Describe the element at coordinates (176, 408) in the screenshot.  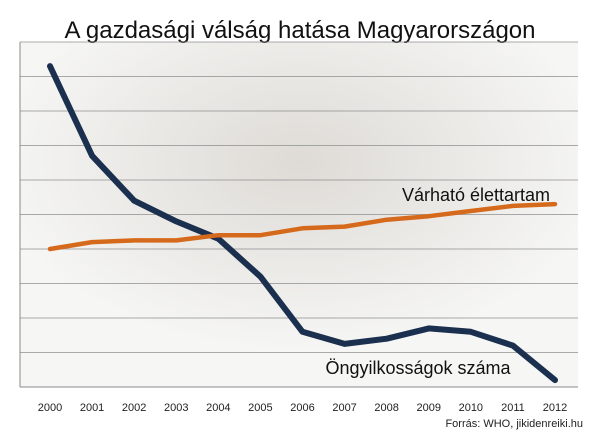
I see `x-tick-label: 2003` at that location.